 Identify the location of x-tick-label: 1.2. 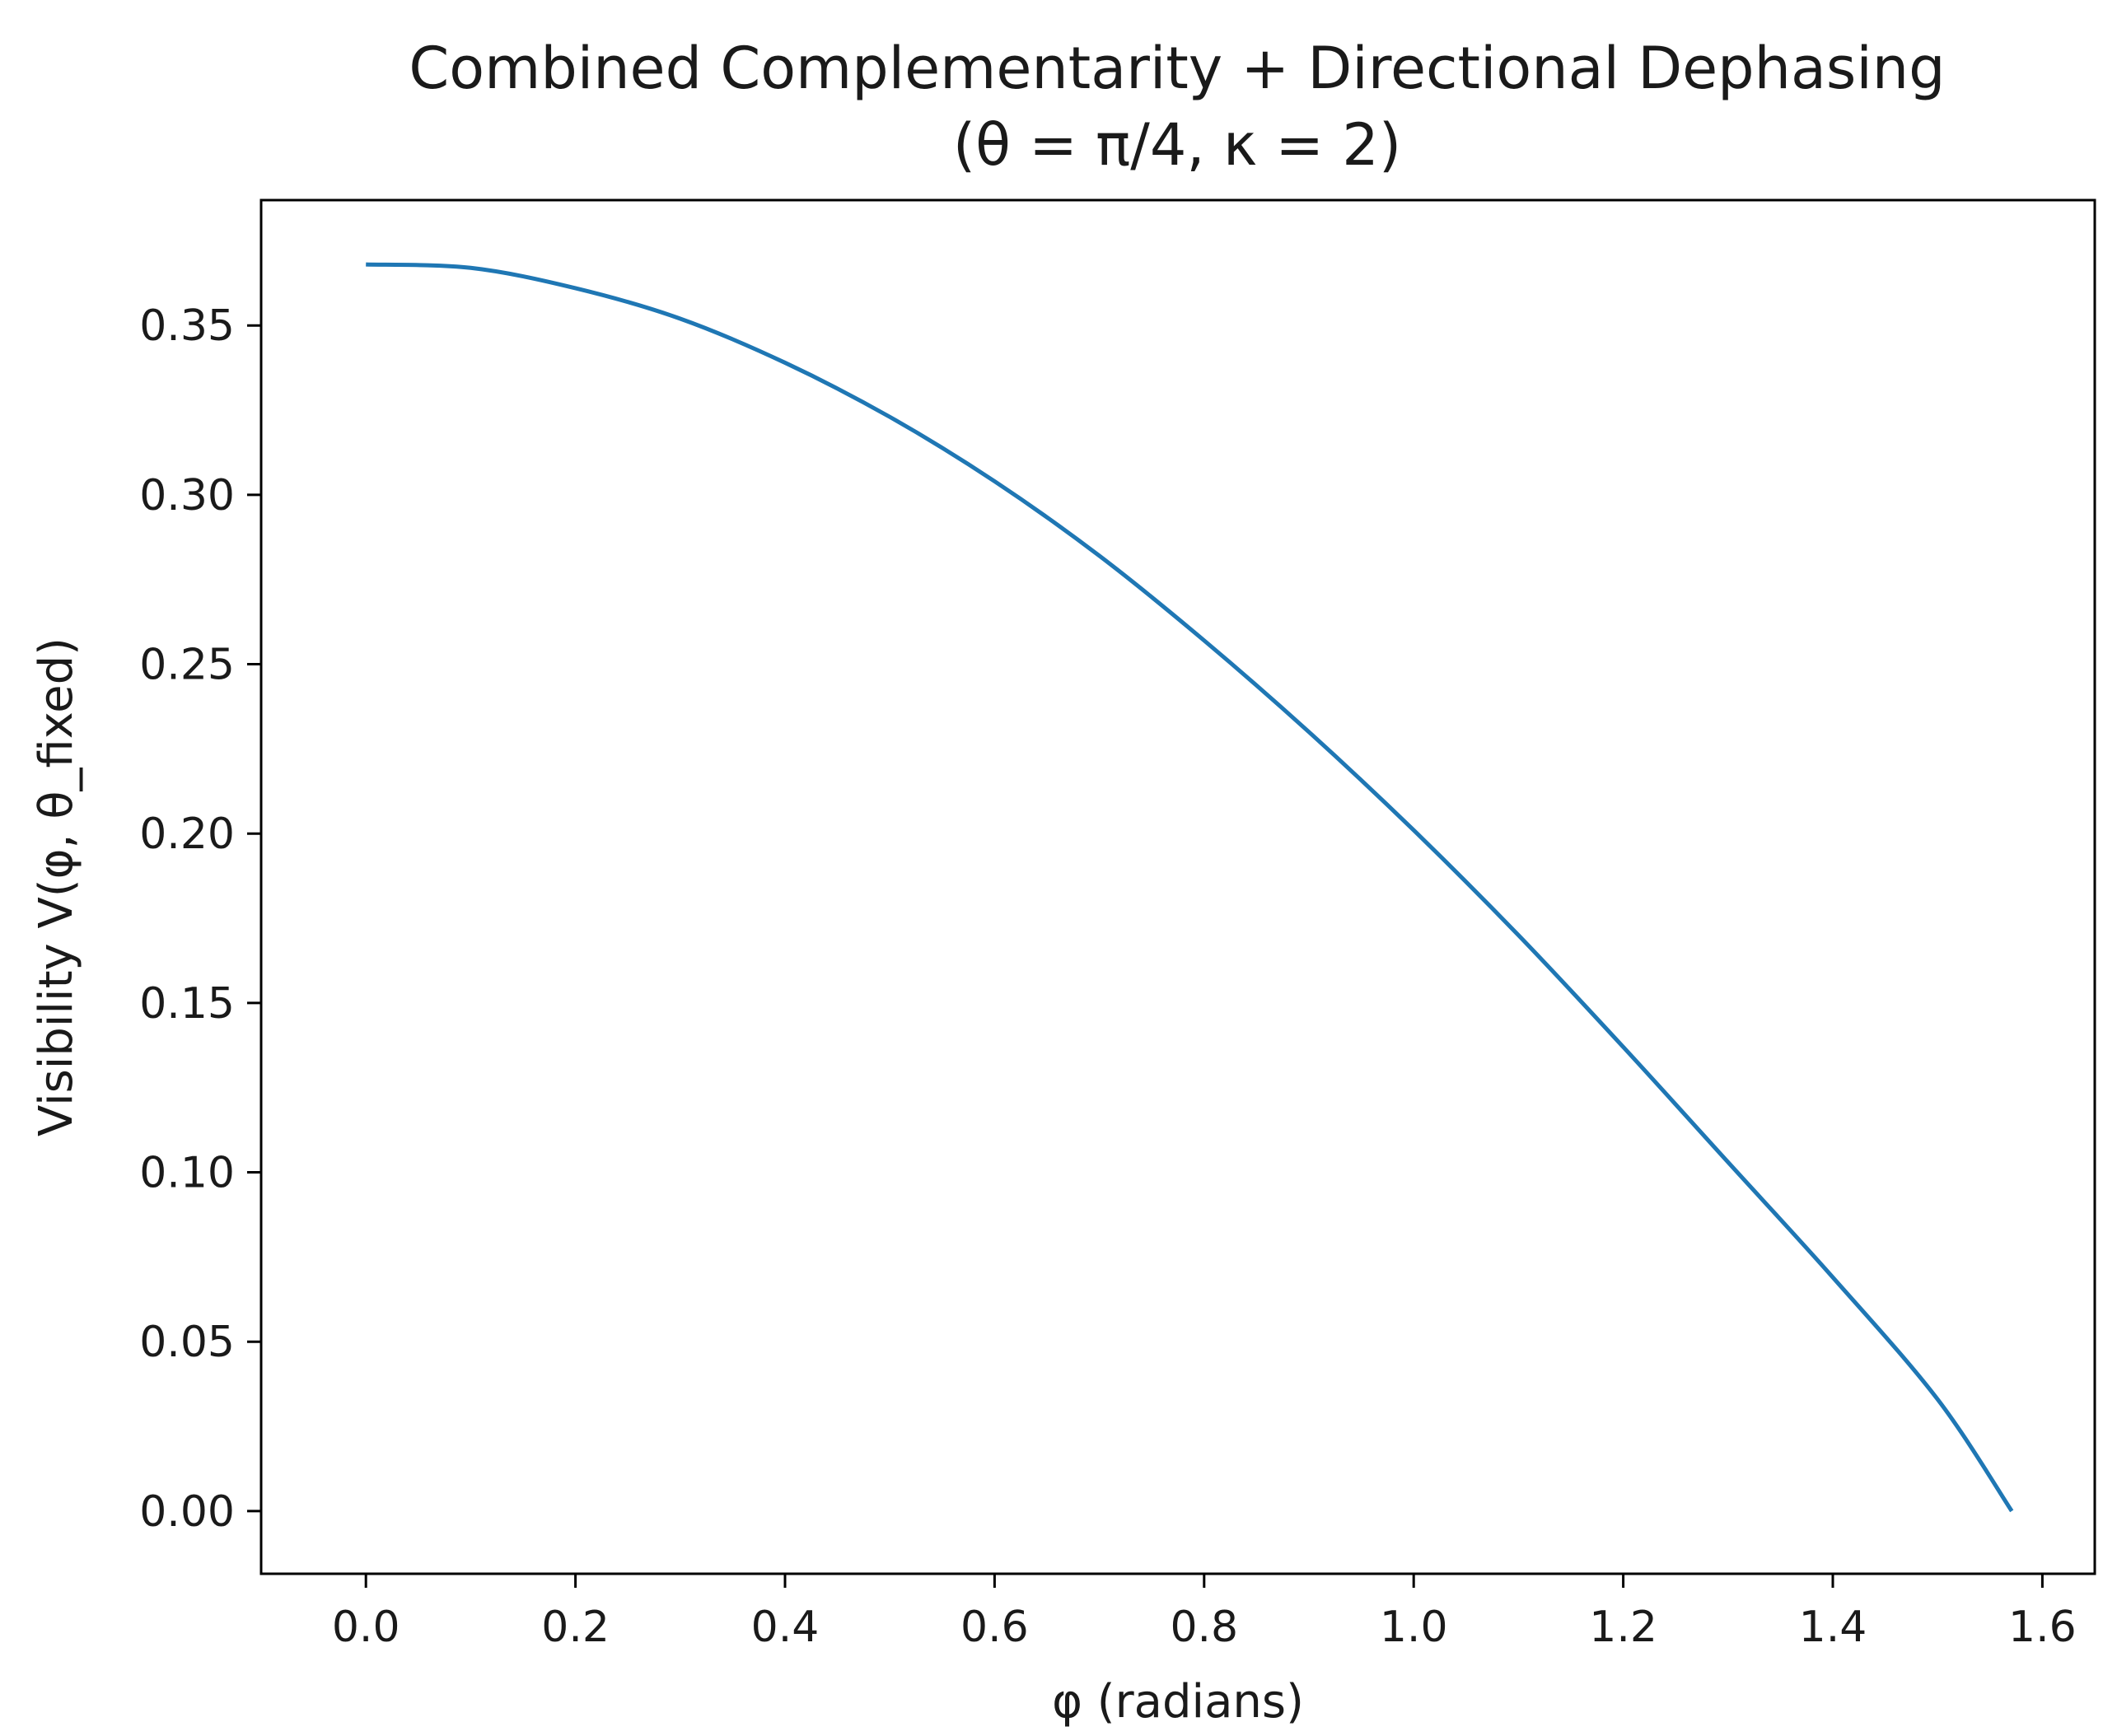
(1623, 1627).